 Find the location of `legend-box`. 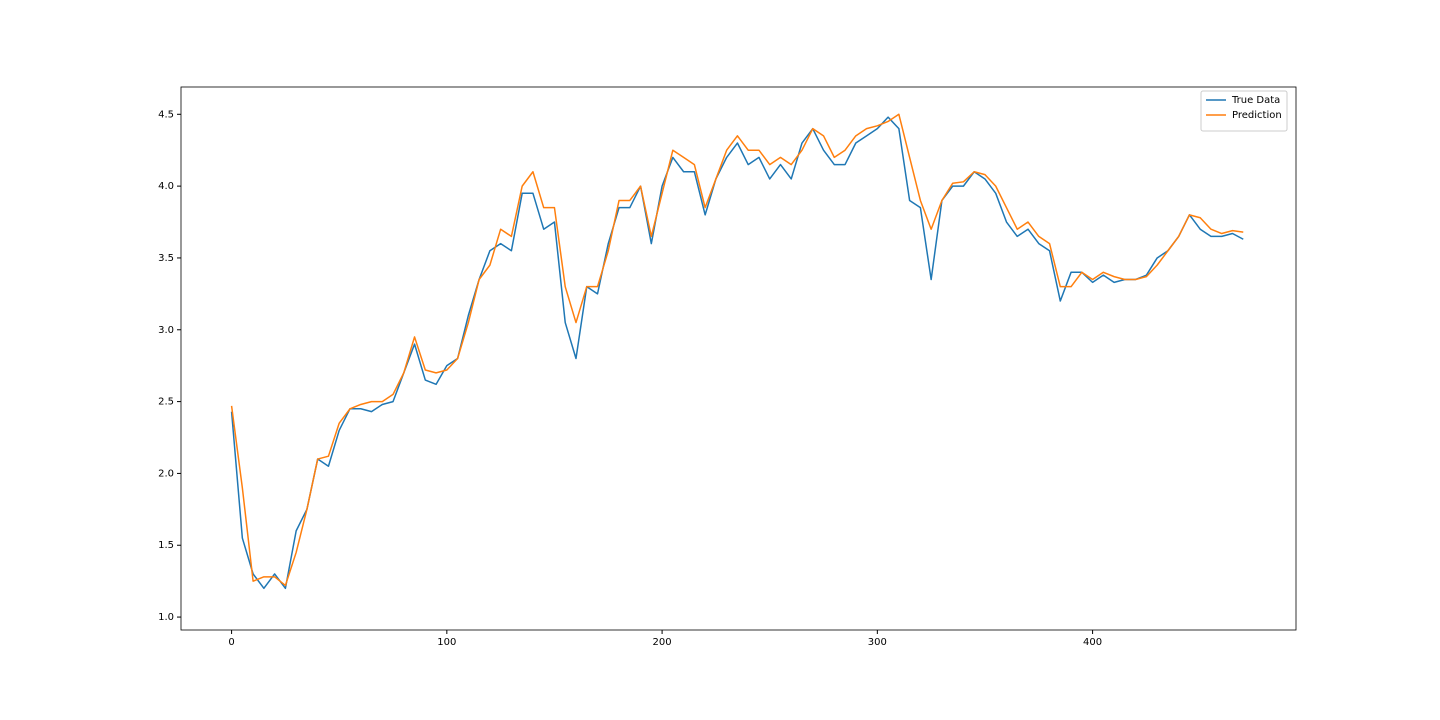

legend-box is located at coordinates (1244, 111).